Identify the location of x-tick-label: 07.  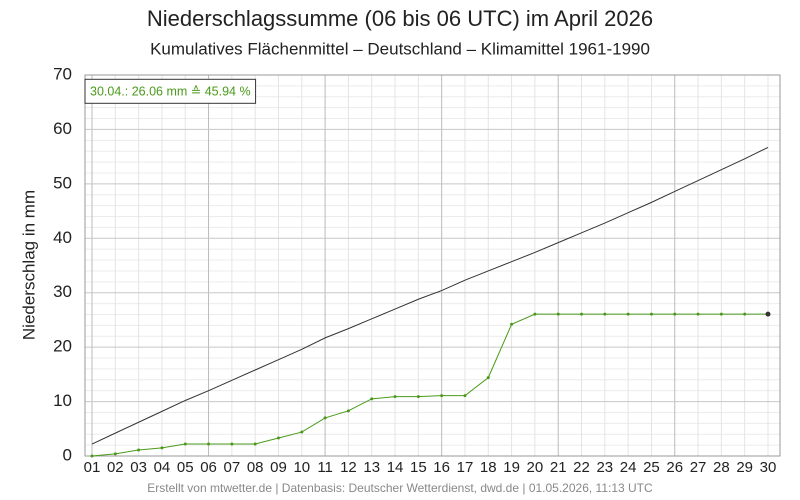
(232, 467).